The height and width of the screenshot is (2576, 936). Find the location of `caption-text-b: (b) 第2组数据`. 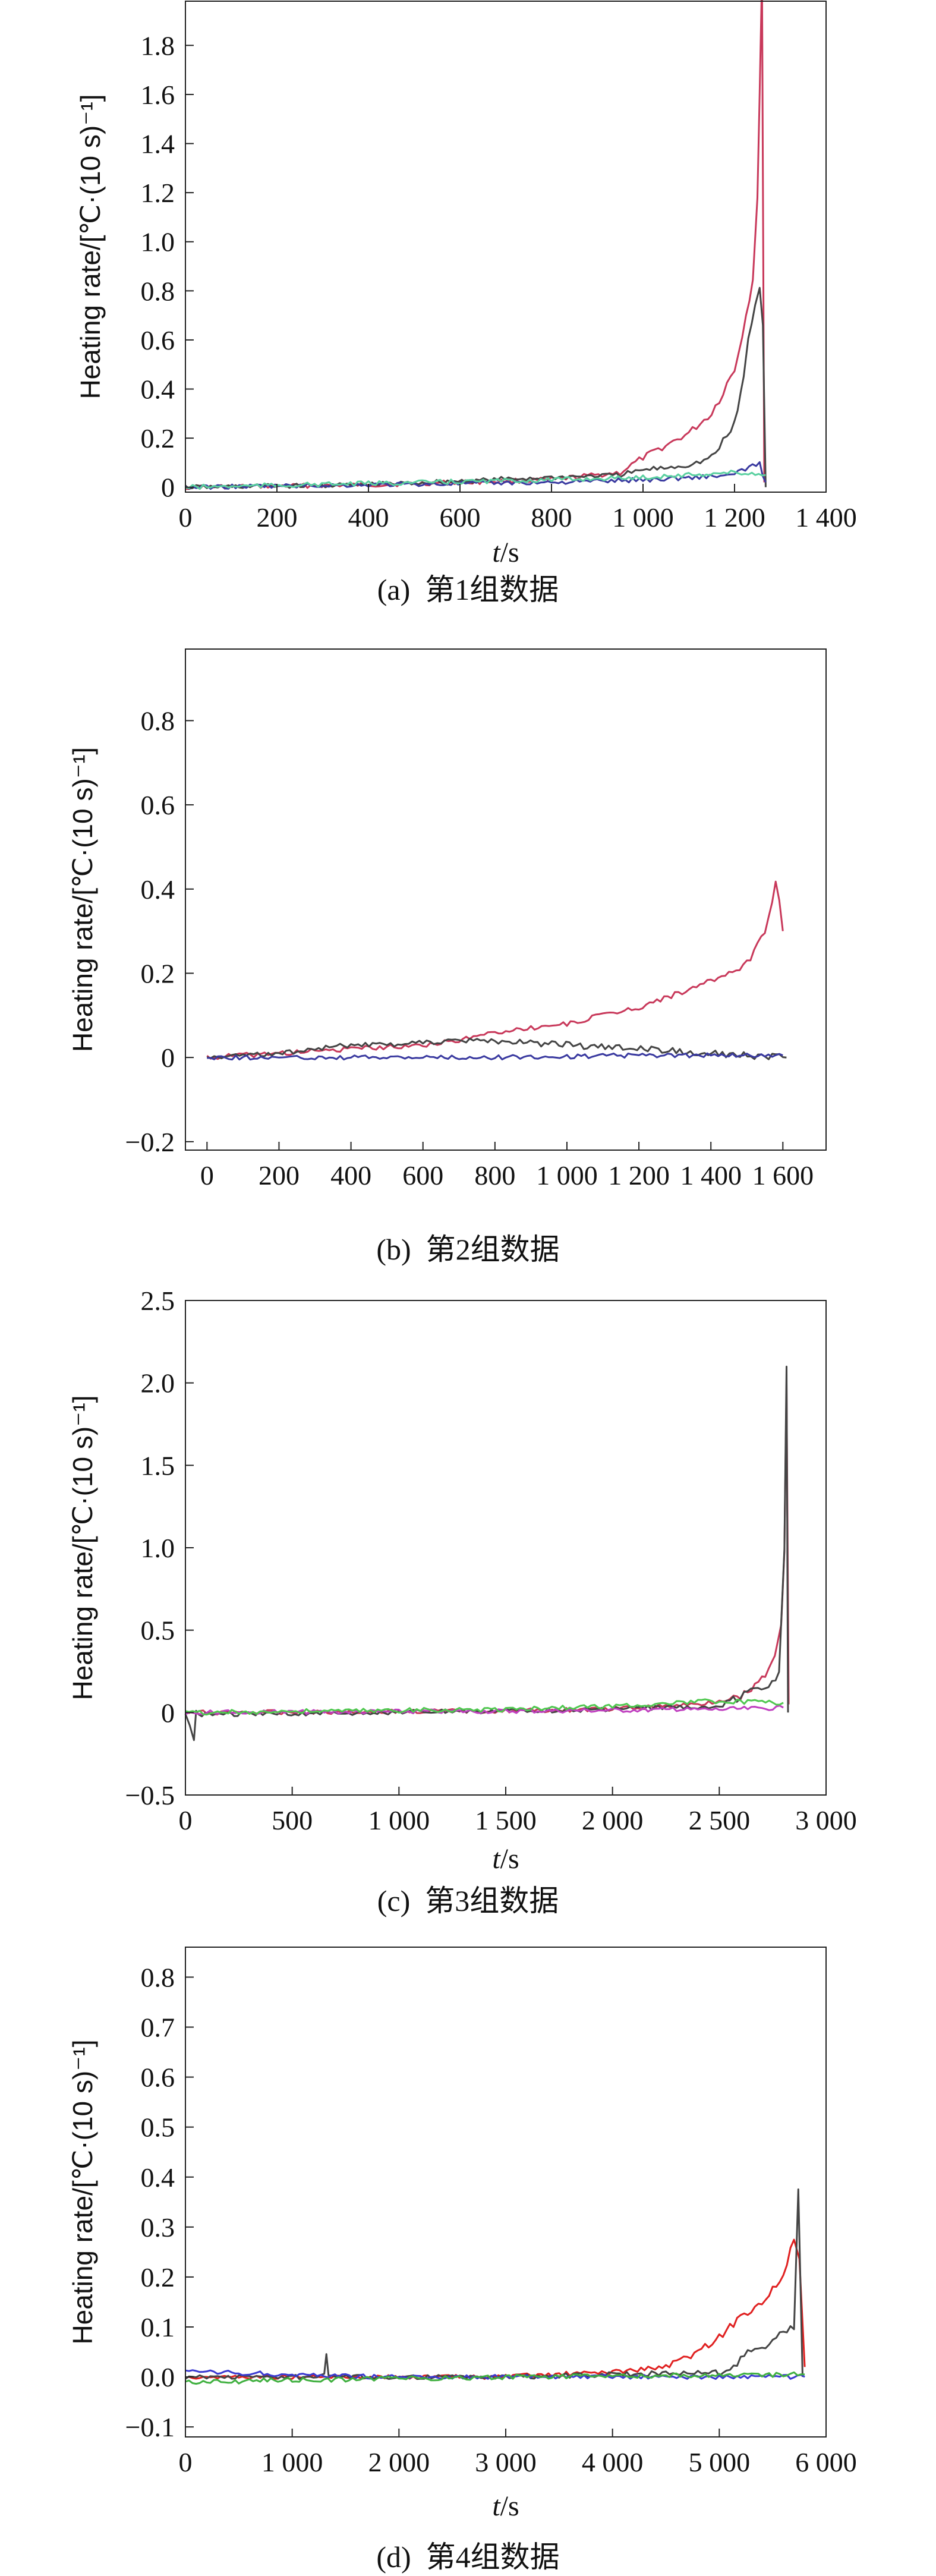

caption-text-b: (b) 第2组数据 is located at coordinates (468, 1250).